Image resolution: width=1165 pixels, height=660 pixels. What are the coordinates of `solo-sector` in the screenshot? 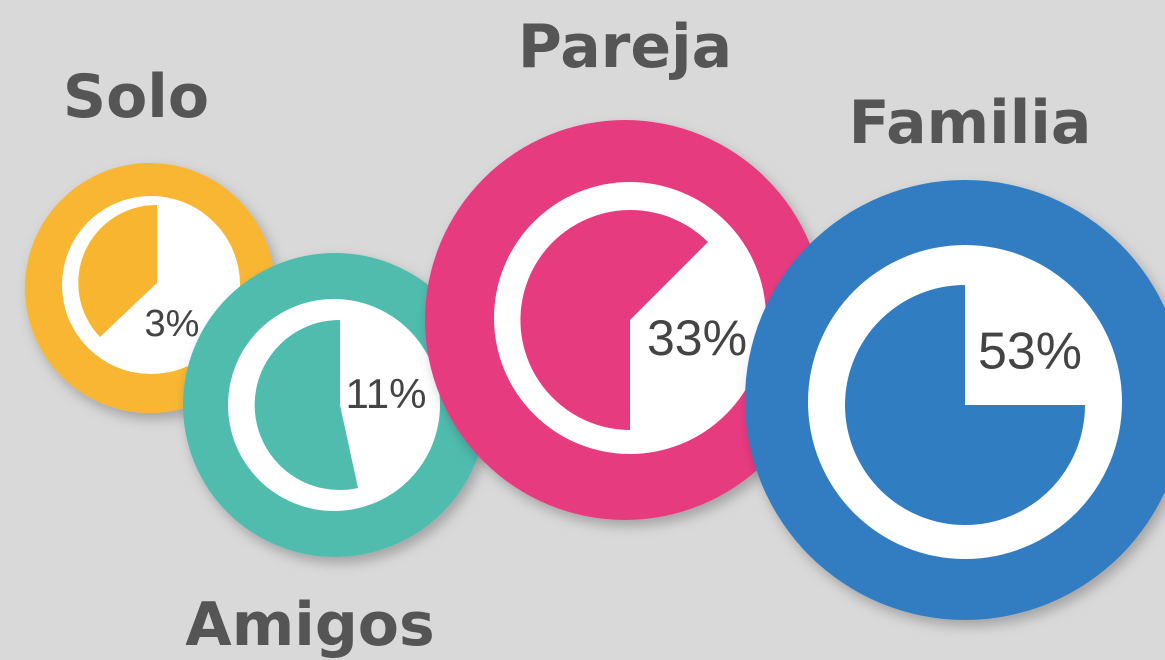 It's located at (117, 270).